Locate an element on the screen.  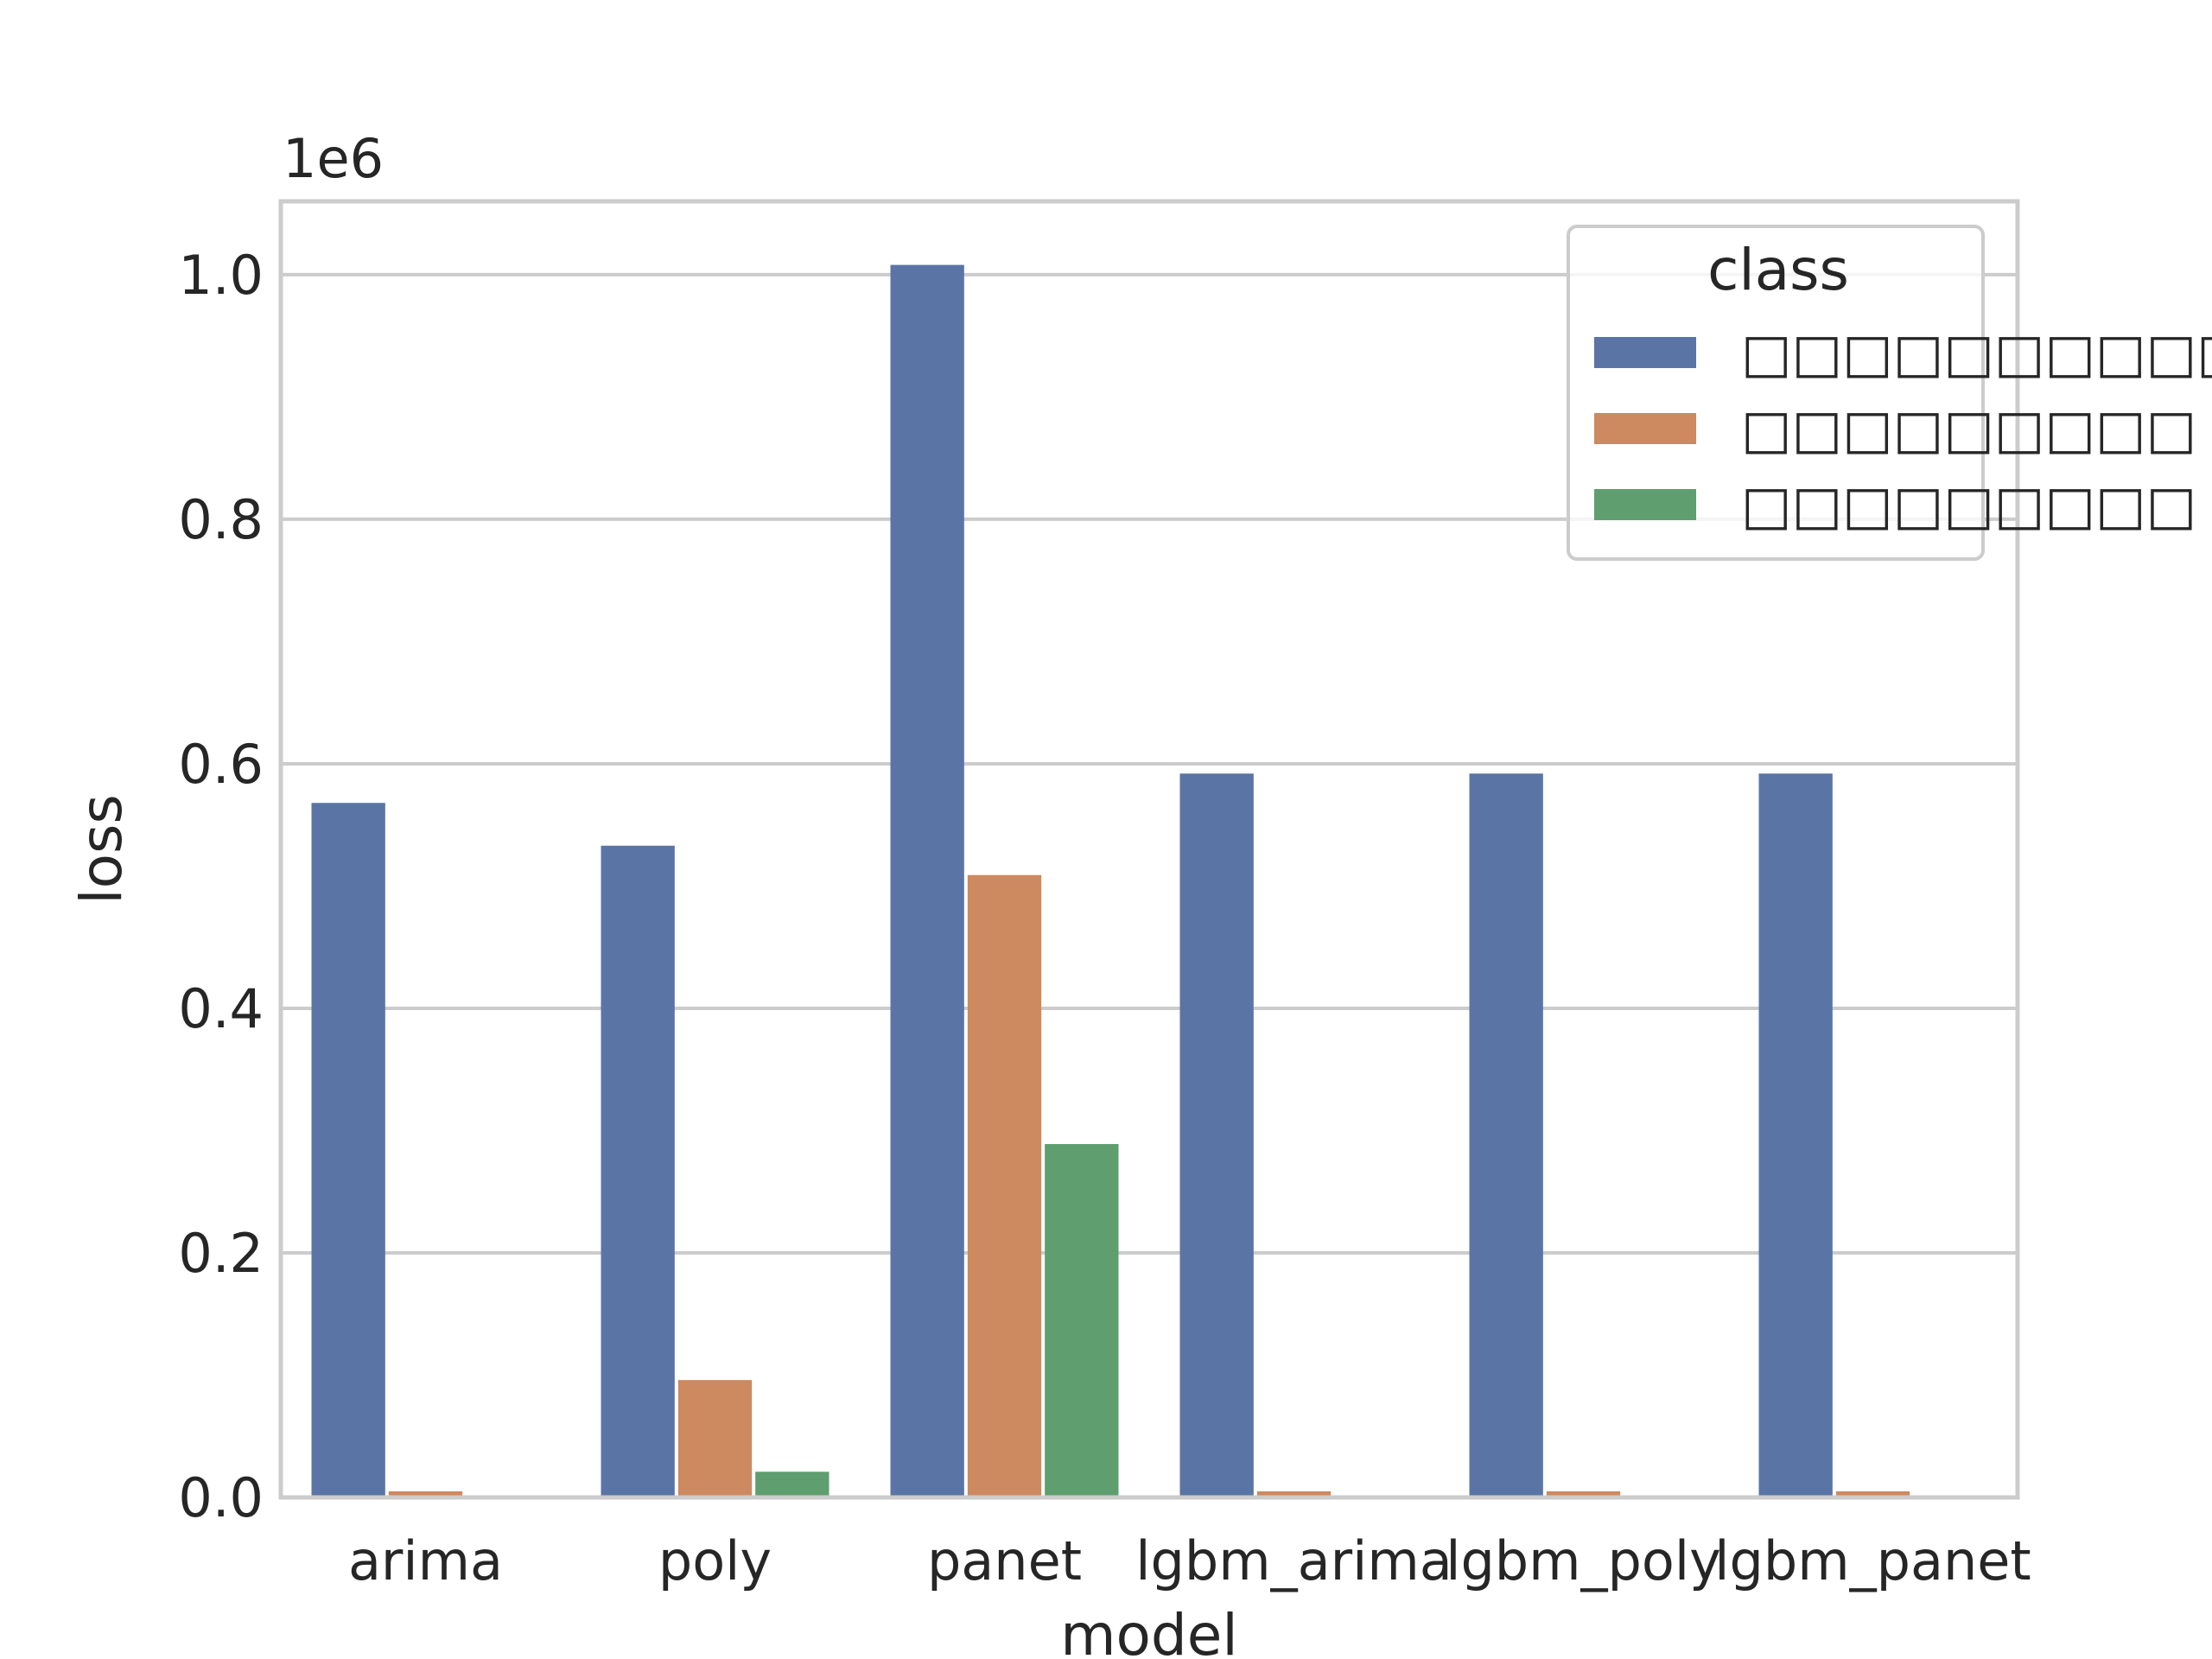
x-tick-label: arima is located at coordinates (425, 1560).